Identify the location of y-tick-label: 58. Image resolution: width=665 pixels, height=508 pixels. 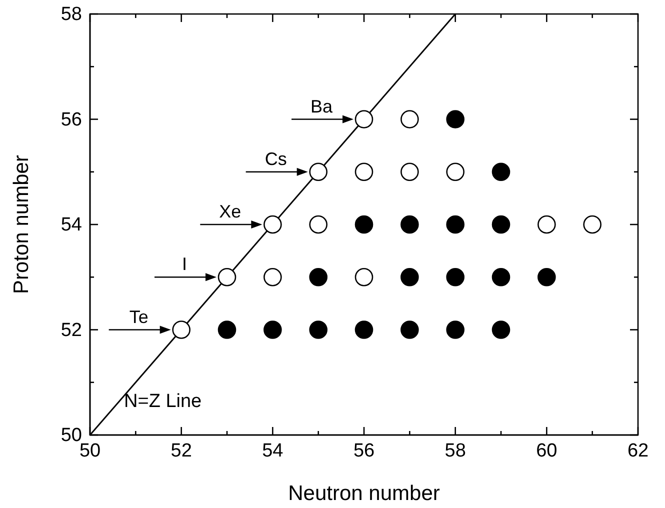
(71, 15).